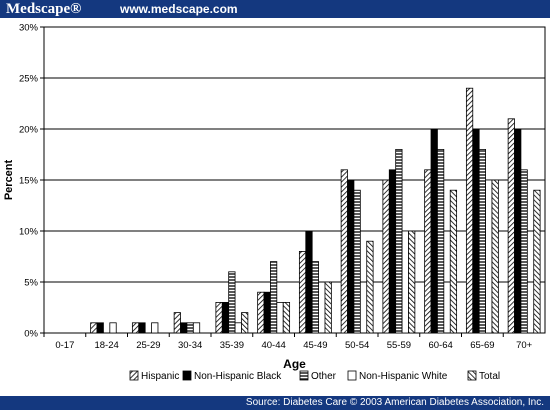  I want to click on x-tick-label: 70+, so click(524, 345).